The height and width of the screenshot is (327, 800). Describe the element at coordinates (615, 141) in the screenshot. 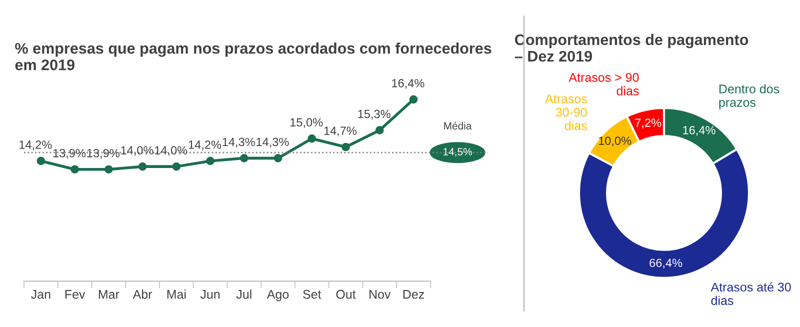

I see `data-label: 10,0%` at that location.